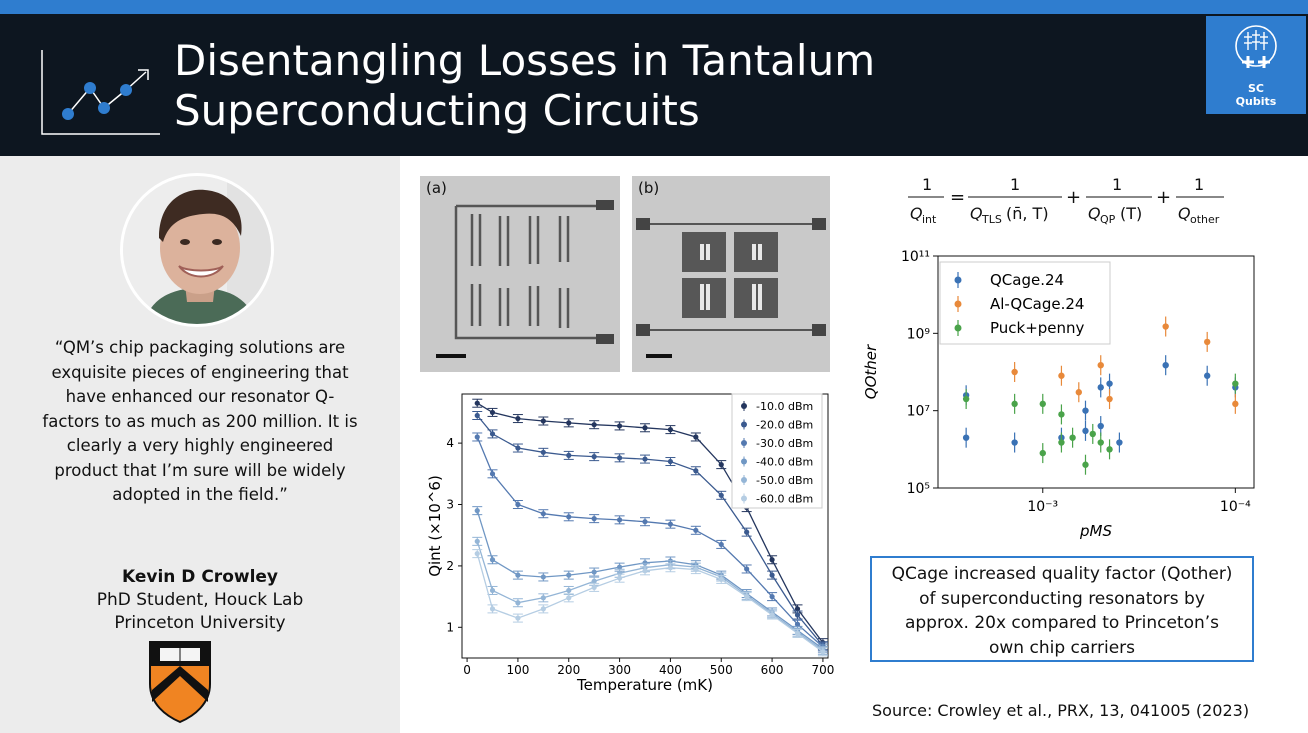 This screenshot has width=1308, height=733. Describe the element at coordinates (1027, 213) in the screenshot. I see `svg-text: (n̄, T)` at that location.